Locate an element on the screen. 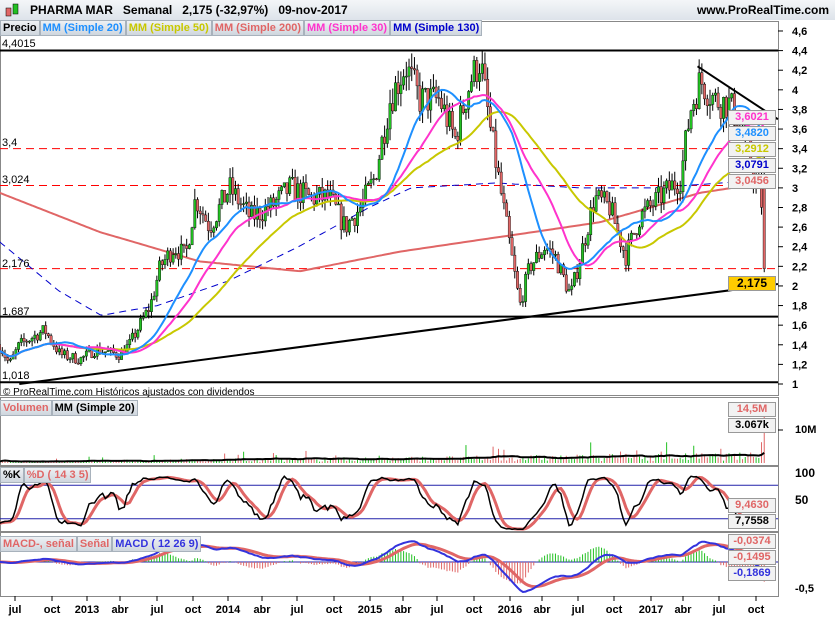 This screenshot has height=620, width=835. legend-ma130: MM (Simple 130) is located at coordinates (436, 28).